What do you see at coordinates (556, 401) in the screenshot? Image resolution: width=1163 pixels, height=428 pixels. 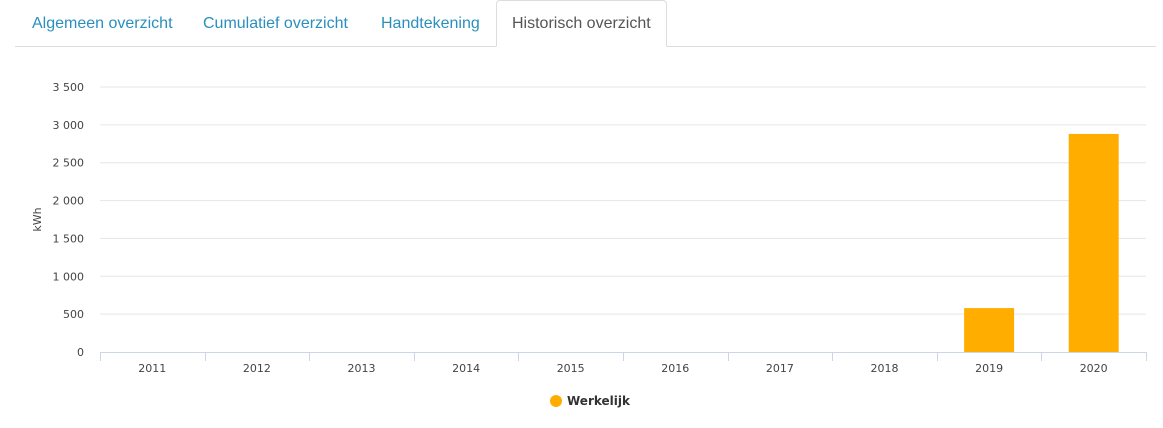 I see `legend-marker-werkelijk` at bounding box center [556, 401].